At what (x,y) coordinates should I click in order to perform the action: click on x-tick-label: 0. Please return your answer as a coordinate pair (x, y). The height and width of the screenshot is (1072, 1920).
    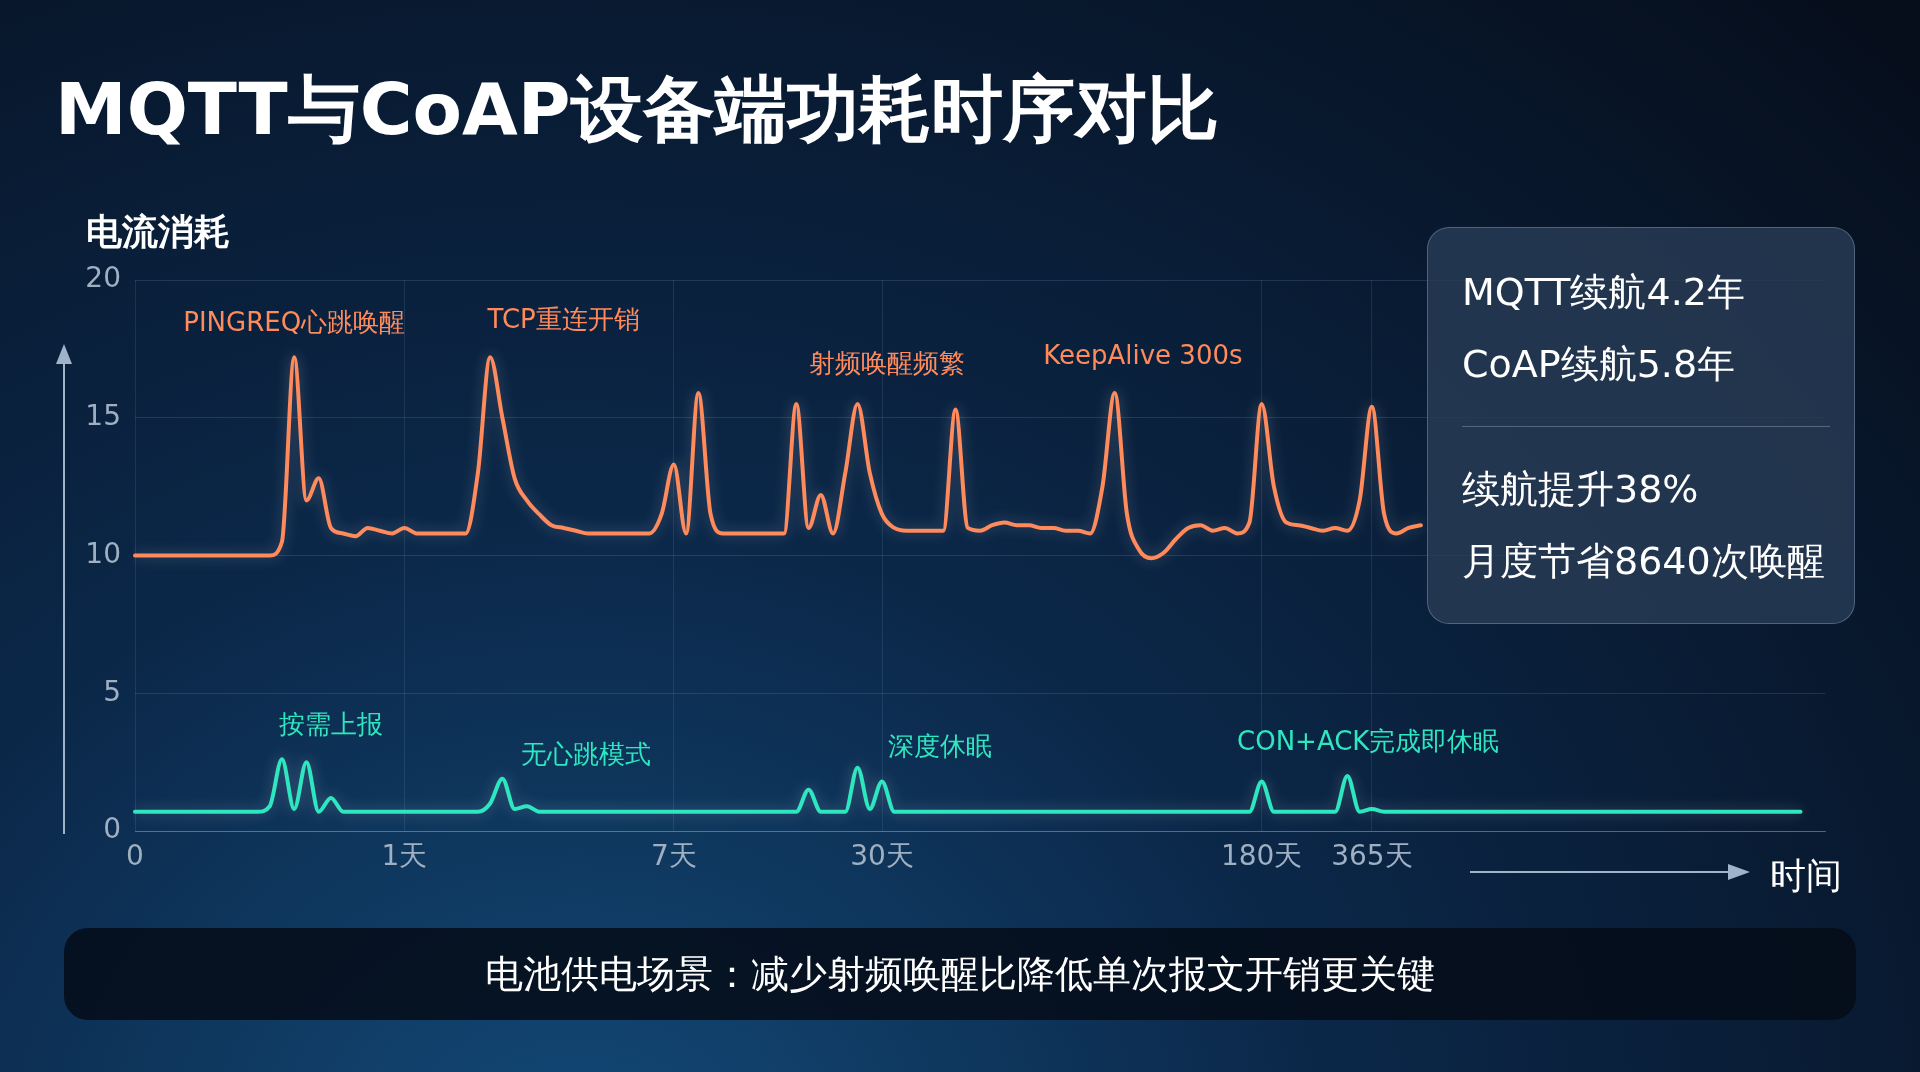
    Looking at the image, I should click on (135, 856).